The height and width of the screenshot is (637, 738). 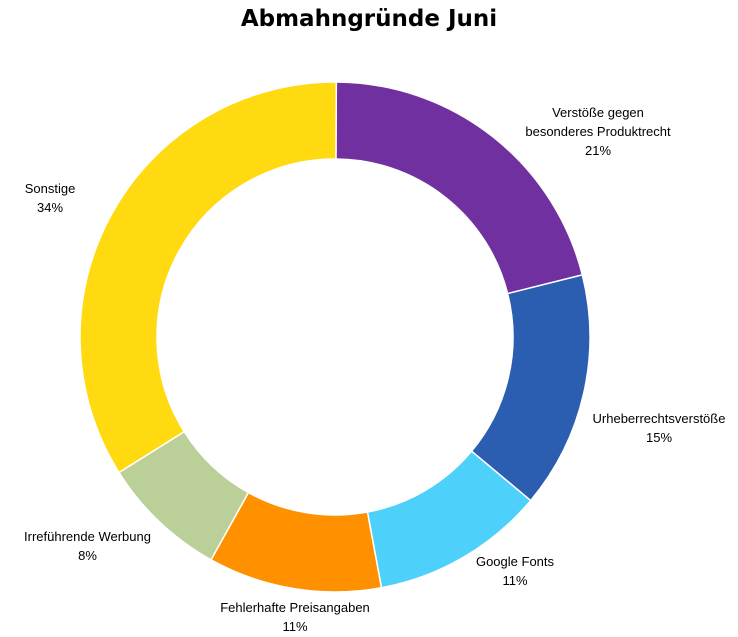 What do you see at coordinates (295, 607) in the screenshot?
I see `slice-label-text: Fehlerhafte Preisangaben` at bounding box center [295, 607].